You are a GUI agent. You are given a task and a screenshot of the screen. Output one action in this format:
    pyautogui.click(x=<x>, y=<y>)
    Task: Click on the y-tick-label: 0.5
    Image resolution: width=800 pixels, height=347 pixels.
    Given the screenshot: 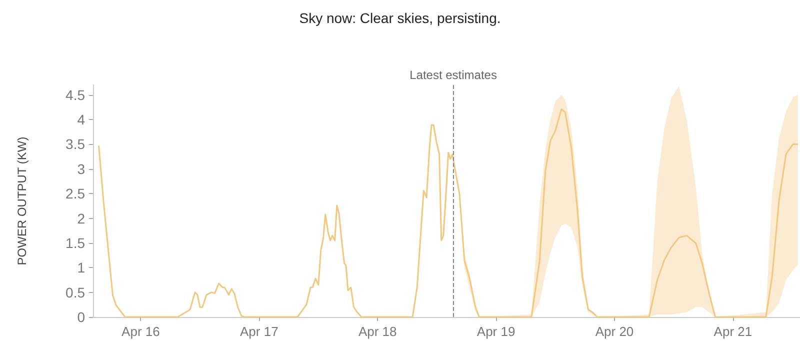 What is the action you would take?
    pyautogui.click(x=76, y=292)
    